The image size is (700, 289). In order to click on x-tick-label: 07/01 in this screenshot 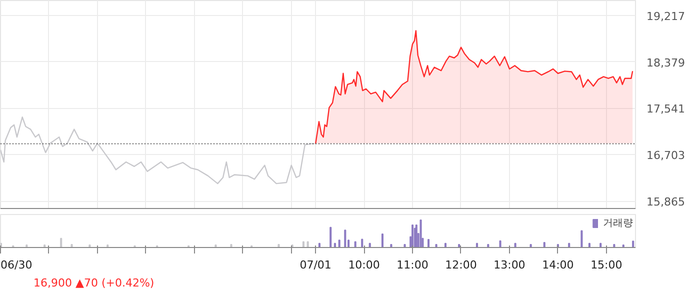, I will do `click(316, 265)`.